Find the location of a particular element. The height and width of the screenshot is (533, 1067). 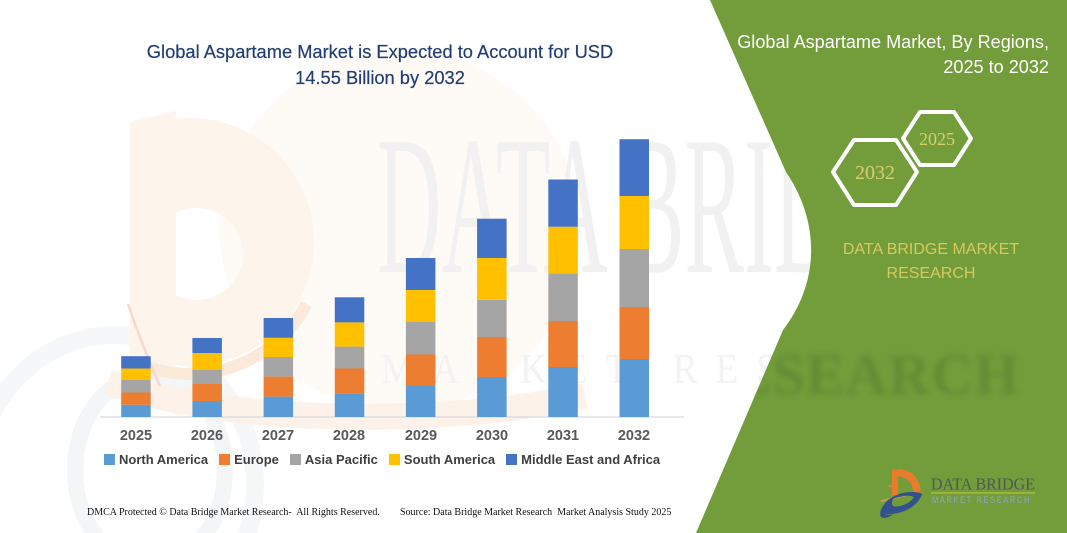

svg-text: DATA BRIDGE is located at coordinates (983, 484).